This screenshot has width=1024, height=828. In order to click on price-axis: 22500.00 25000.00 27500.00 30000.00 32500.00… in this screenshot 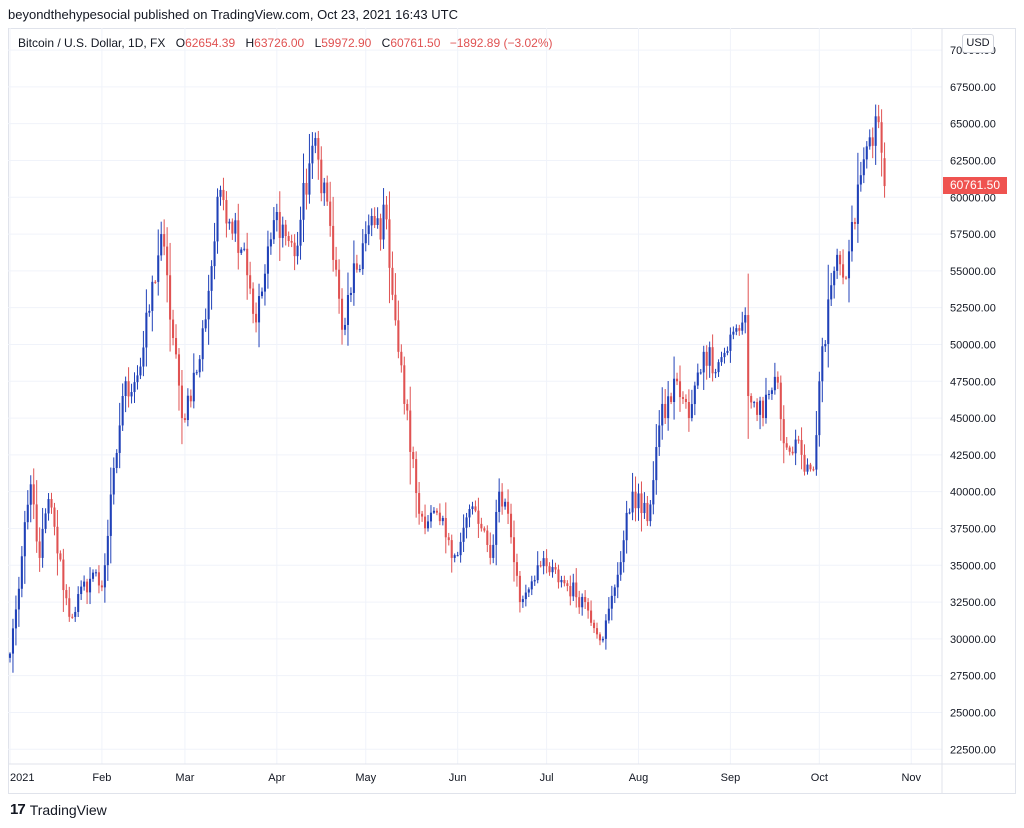, I will do `click(973, 400)`.